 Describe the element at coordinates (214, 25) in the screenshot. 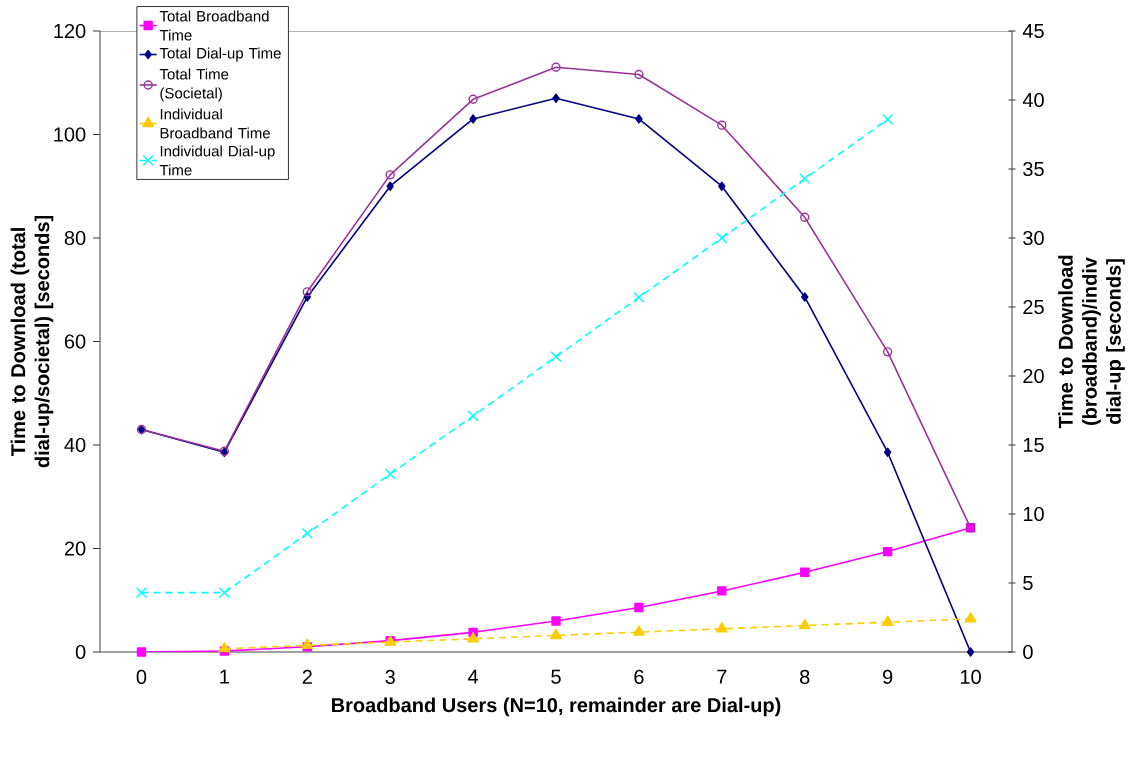

I see `legend-label: Total Broadband Time` at that location.